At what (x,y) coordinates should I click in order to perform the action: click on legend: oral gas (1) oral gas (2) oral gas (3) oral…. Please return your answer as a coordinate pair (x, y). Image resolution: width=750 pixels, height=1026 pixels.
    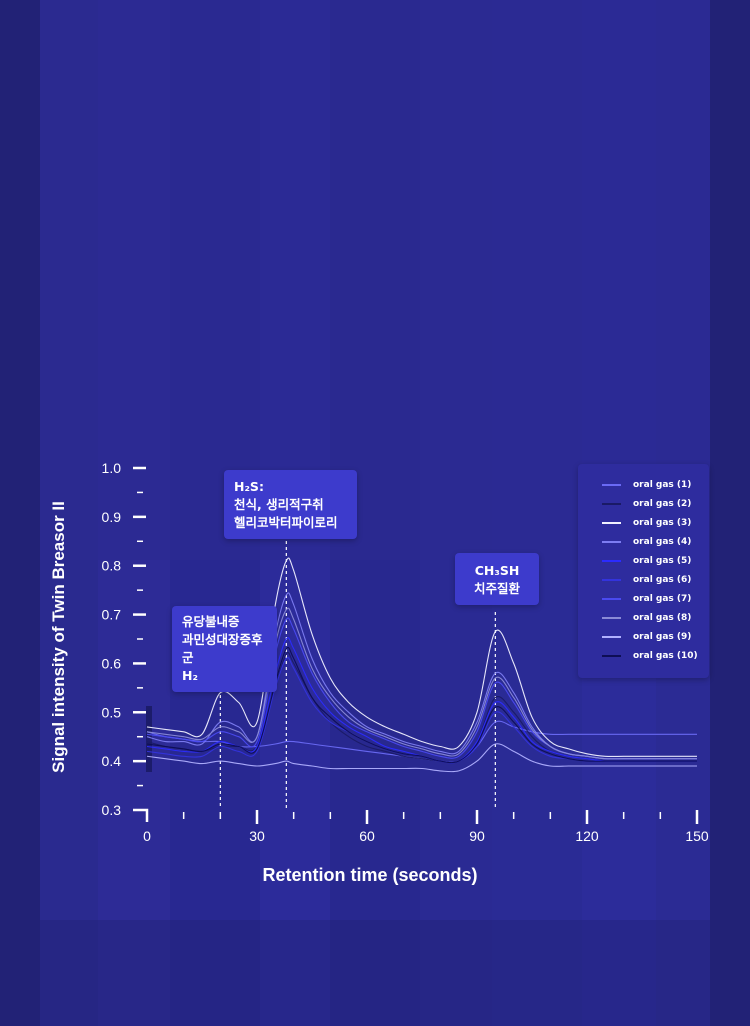
    Looking at the image, I should click on (643, 571).